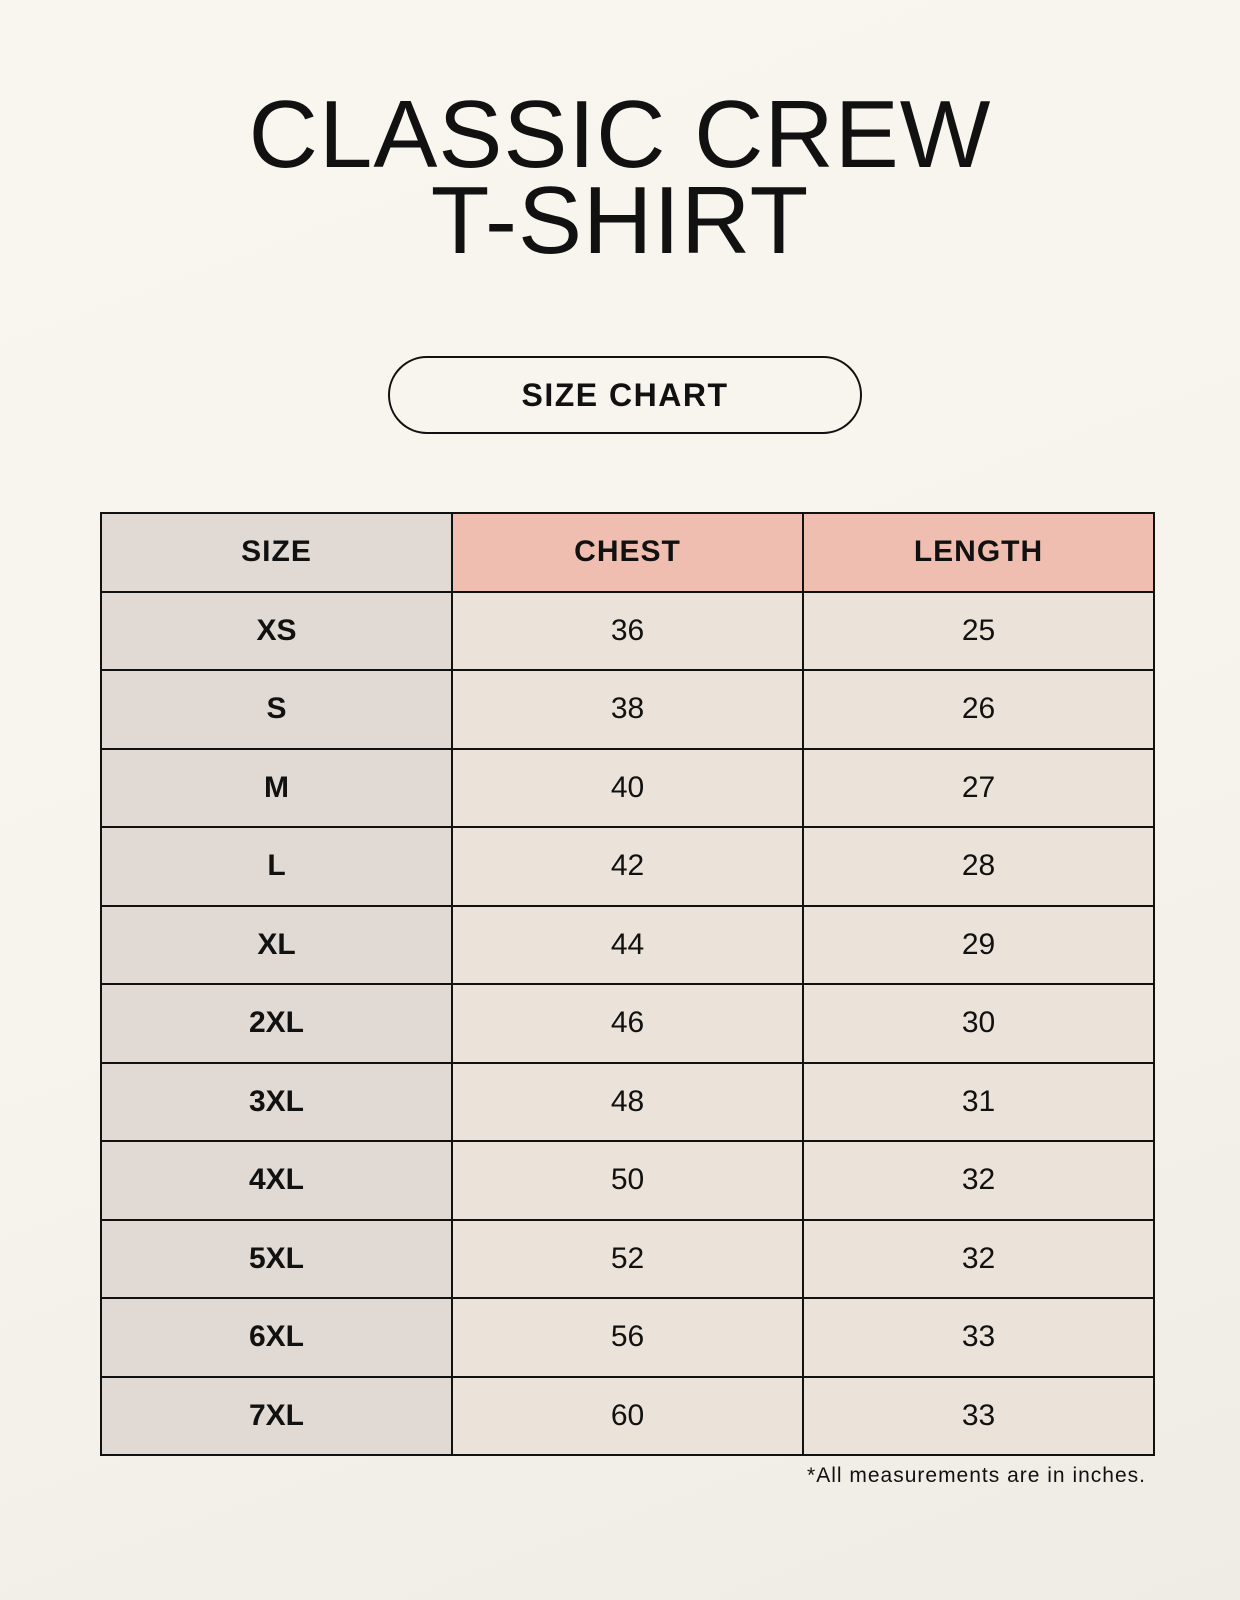 The image size is (1240, 1600). I want to click on footnote: *All measurements are in inches., so click(976, 1475).